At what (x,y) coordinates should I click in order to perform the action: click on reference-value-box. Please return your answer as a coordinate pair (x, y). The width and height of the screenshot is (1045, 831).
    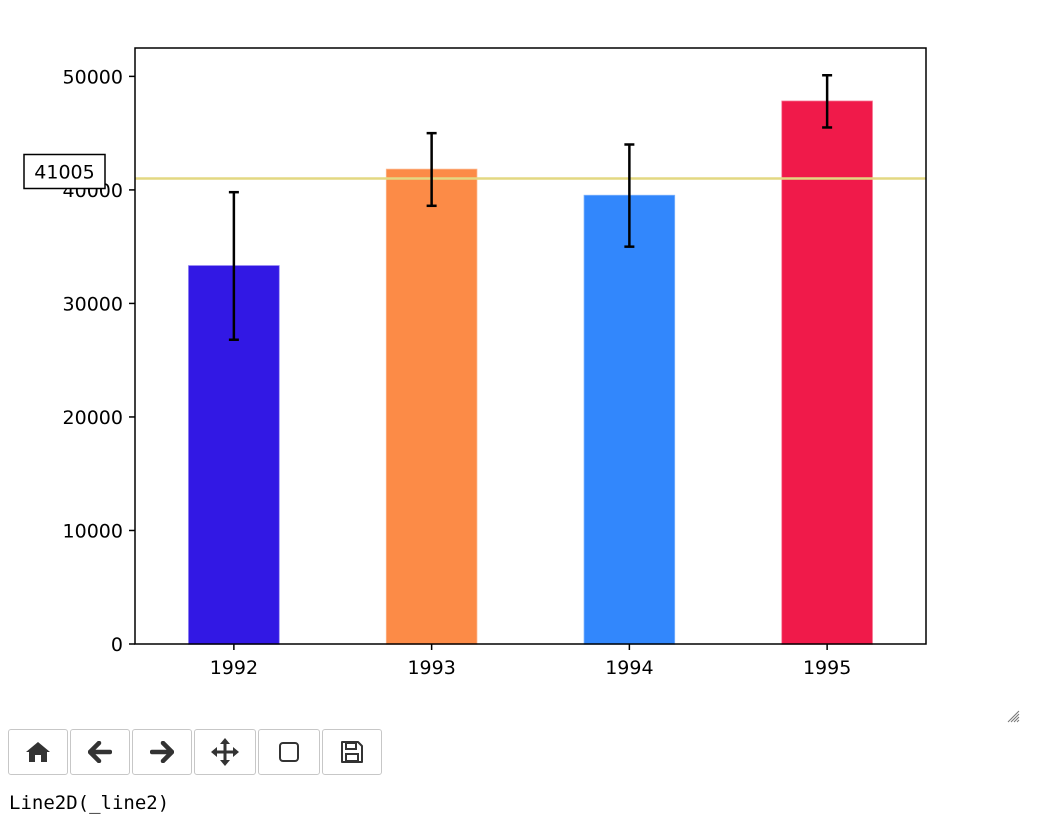
    Looking at the image, I should click on (64, 171).